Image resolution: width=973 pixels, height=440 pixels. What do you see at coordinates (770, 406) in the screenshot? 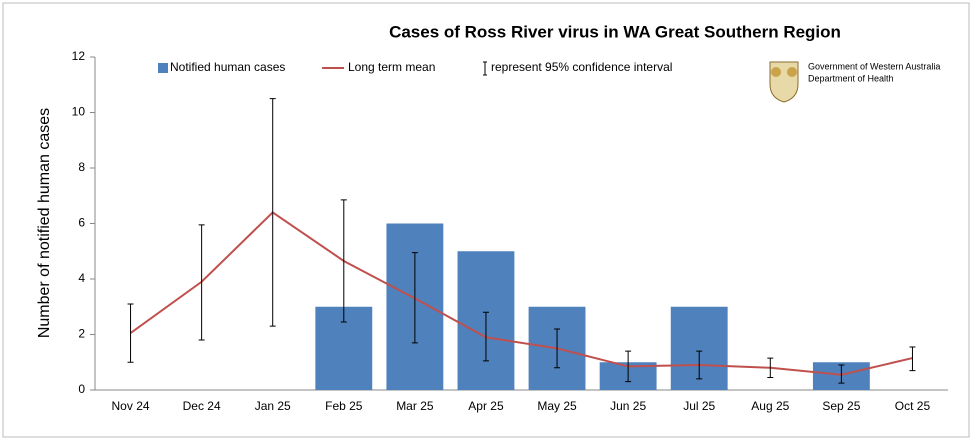
I see `x-tick-label: Aug 25` at bounding box center [770, 406].